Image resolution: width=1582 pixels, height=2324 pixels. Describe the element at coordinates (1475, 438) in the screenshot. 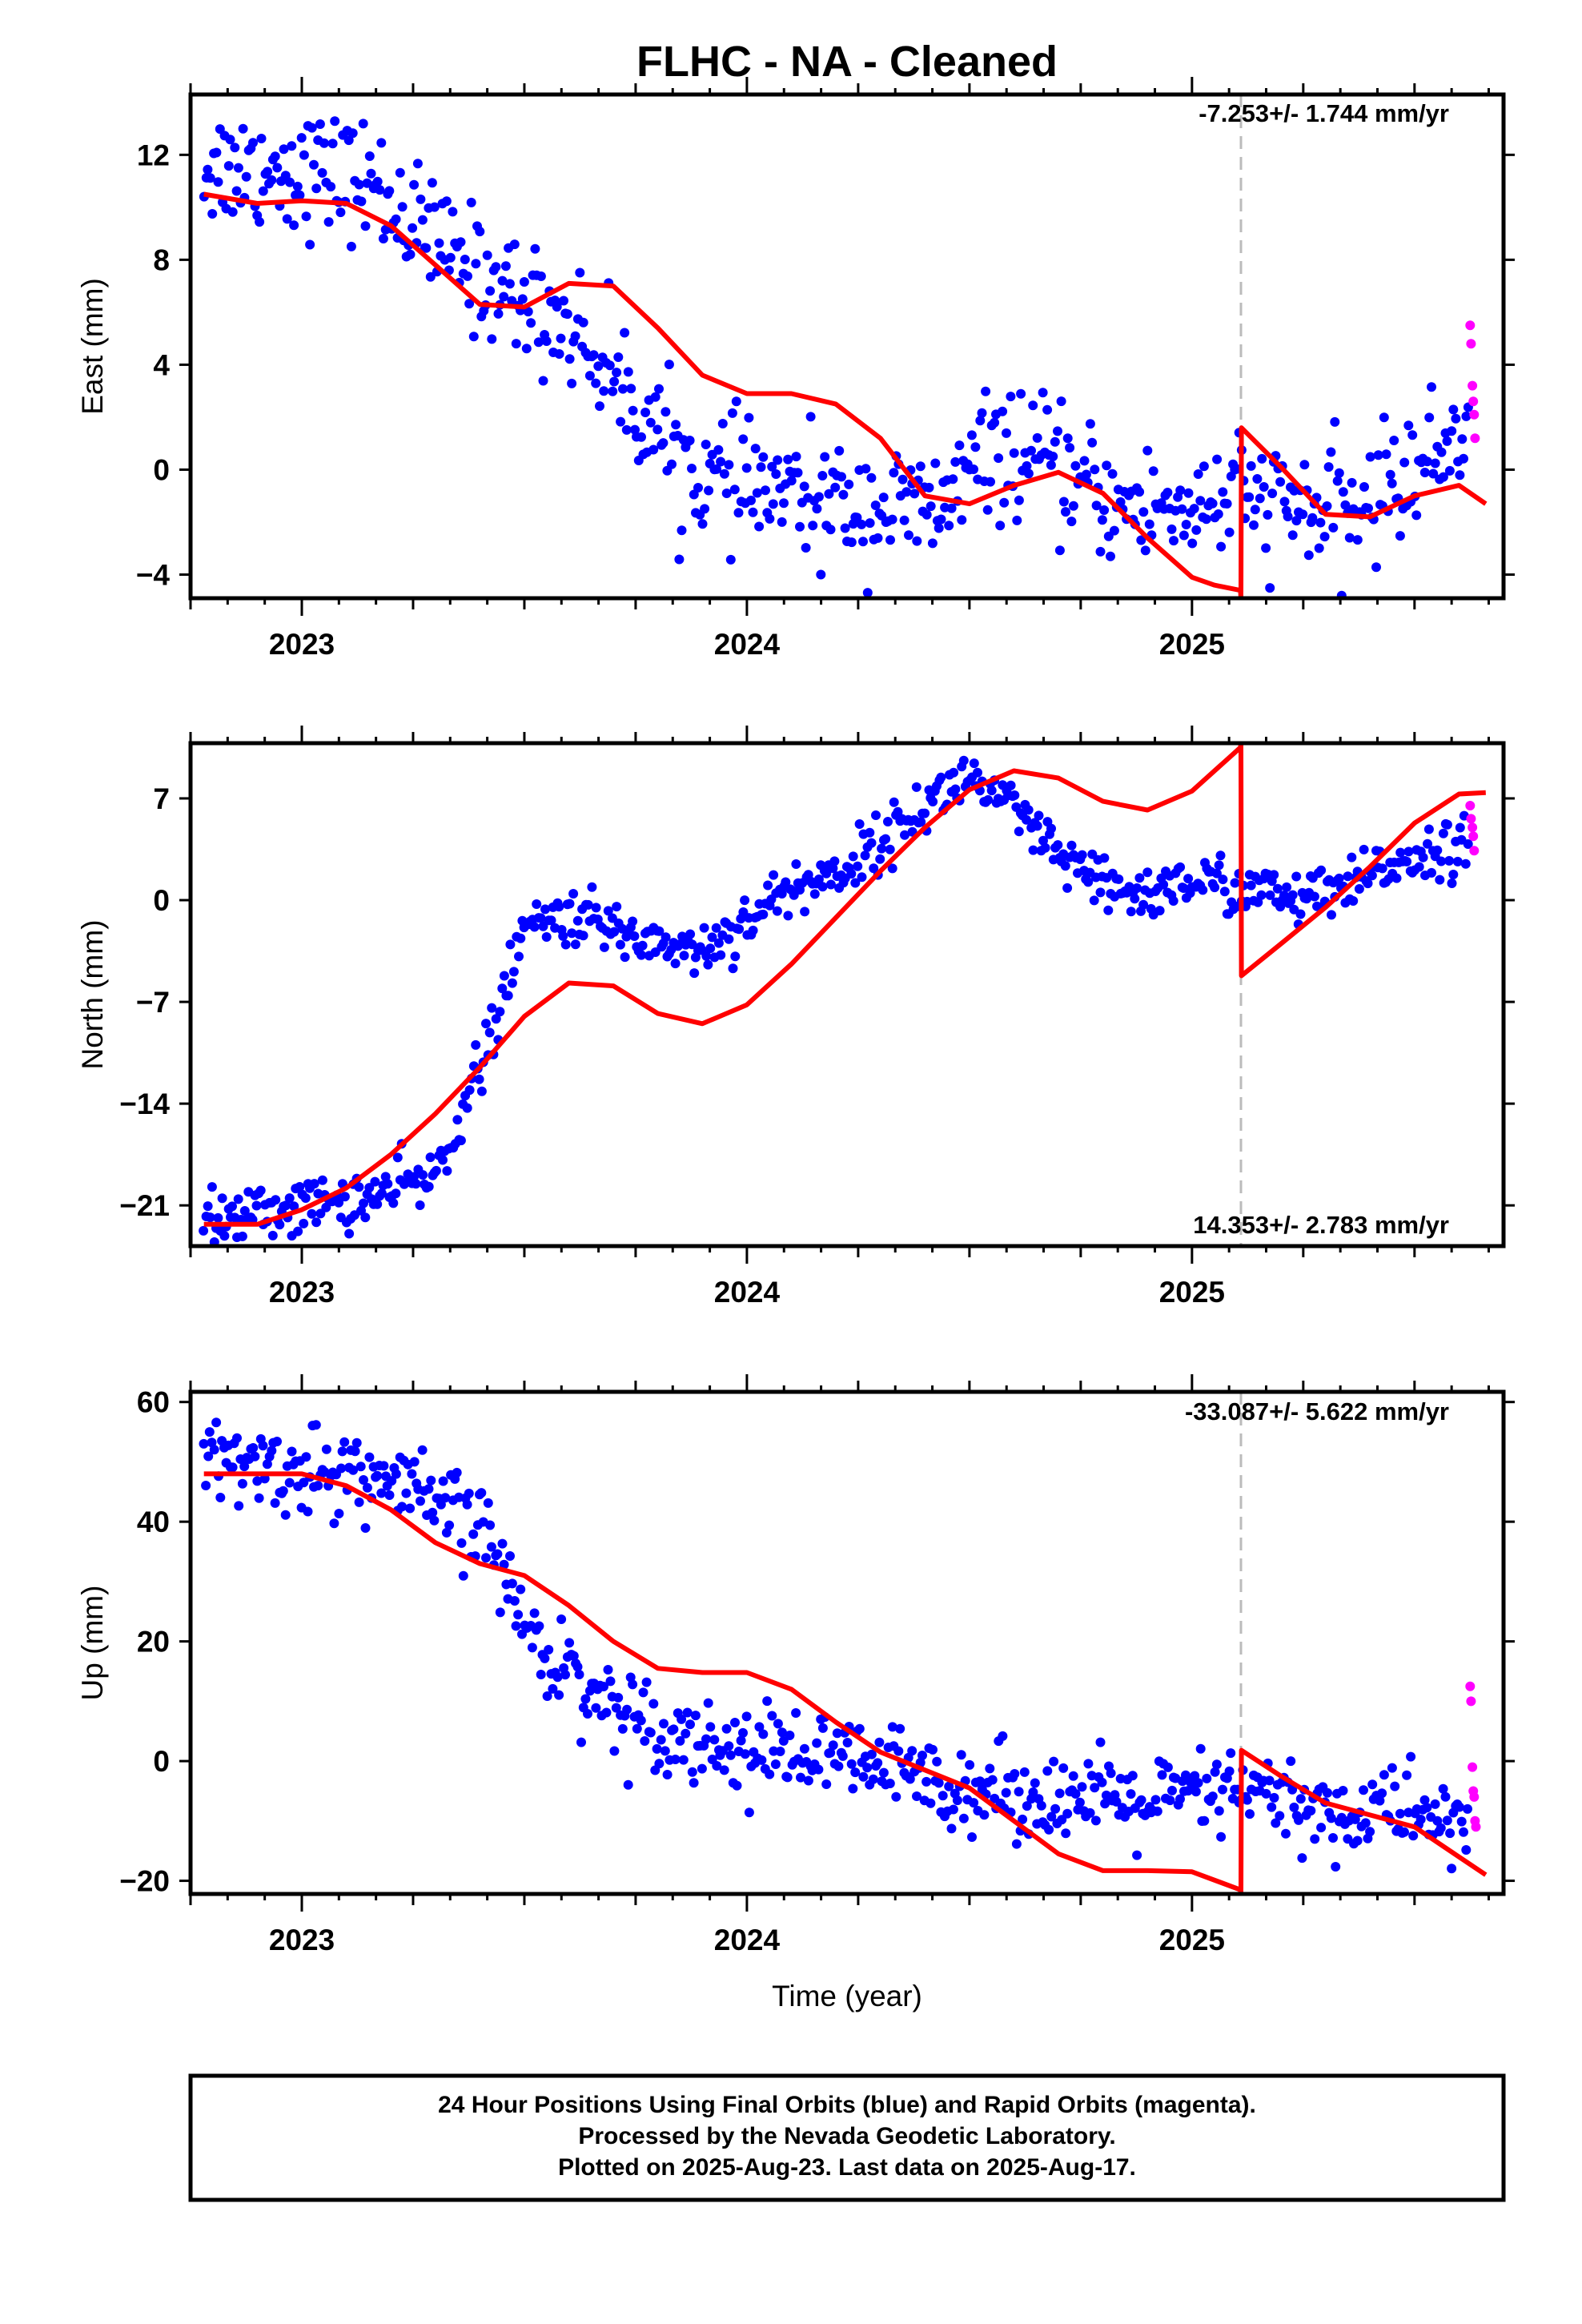

I see `rapid-orbit-point` at that location.